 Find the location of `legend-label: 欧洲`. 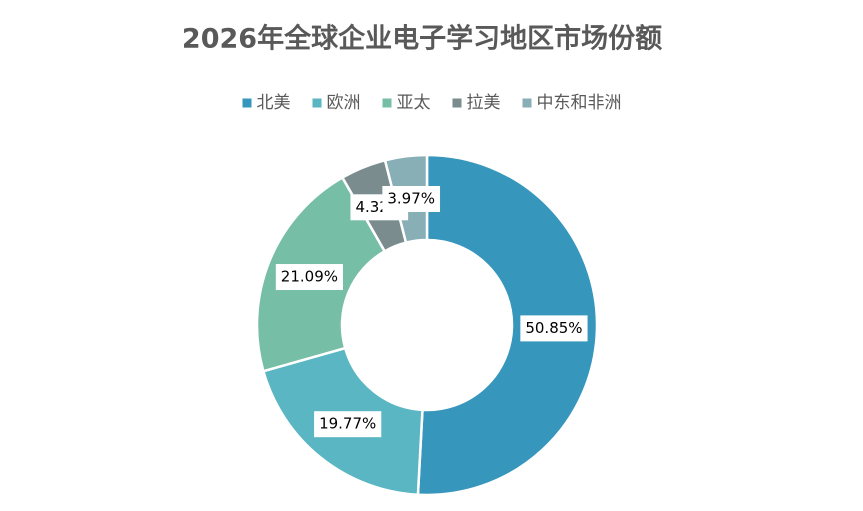

legend-label: 欧洲 is located at coordinates (344, 103).